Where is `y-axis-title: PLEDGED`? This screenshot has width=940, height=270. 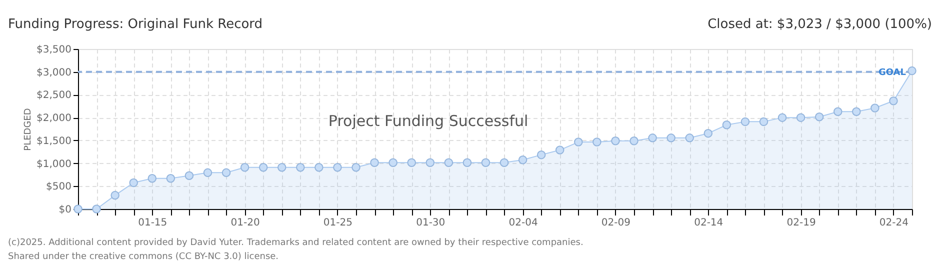
y-axis-title: PLEDGED is located at coordinates (29, 129).